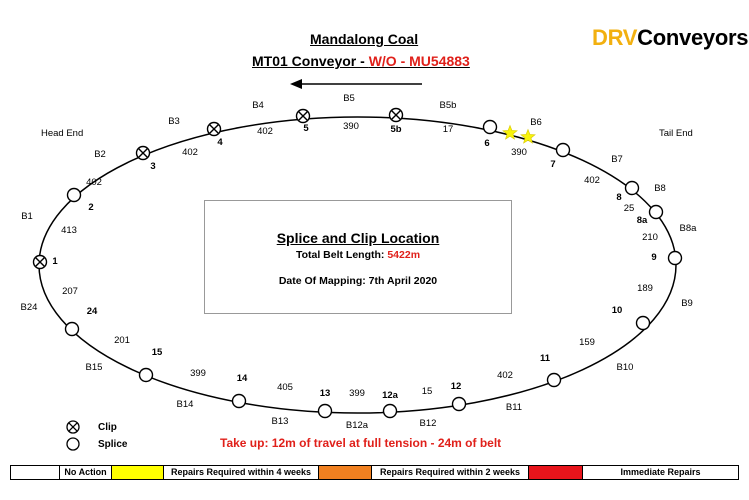  What do you see at coordinates (615, 37) in the screenshot?
I see `logo-drv: DRV` at bounding box center [615, 37].